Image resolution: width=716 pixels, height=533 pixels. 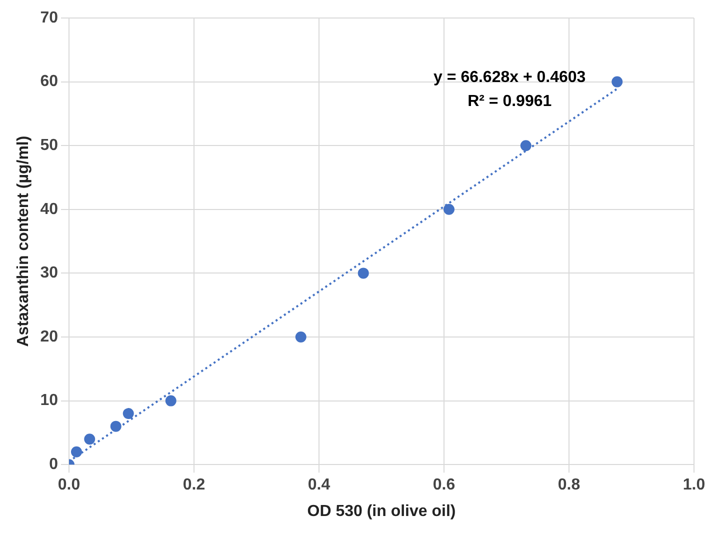 I want to click on annotation: R² = 0.9961, so click(x=510, y=101).